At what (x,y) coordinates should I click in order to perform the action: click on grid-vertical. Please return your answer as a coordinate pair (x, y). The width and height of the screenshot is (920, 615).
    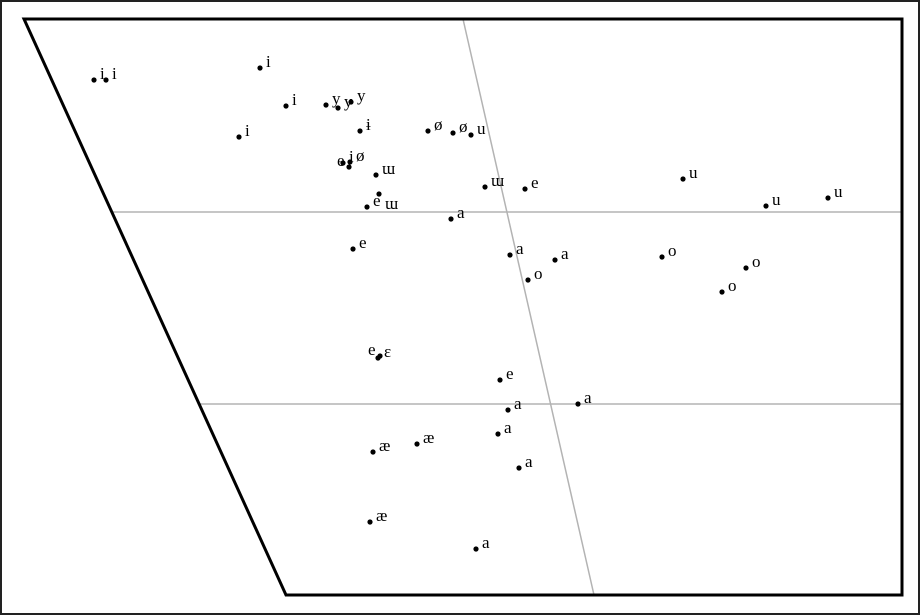
    Looking at the image, I should click on (528, 307).